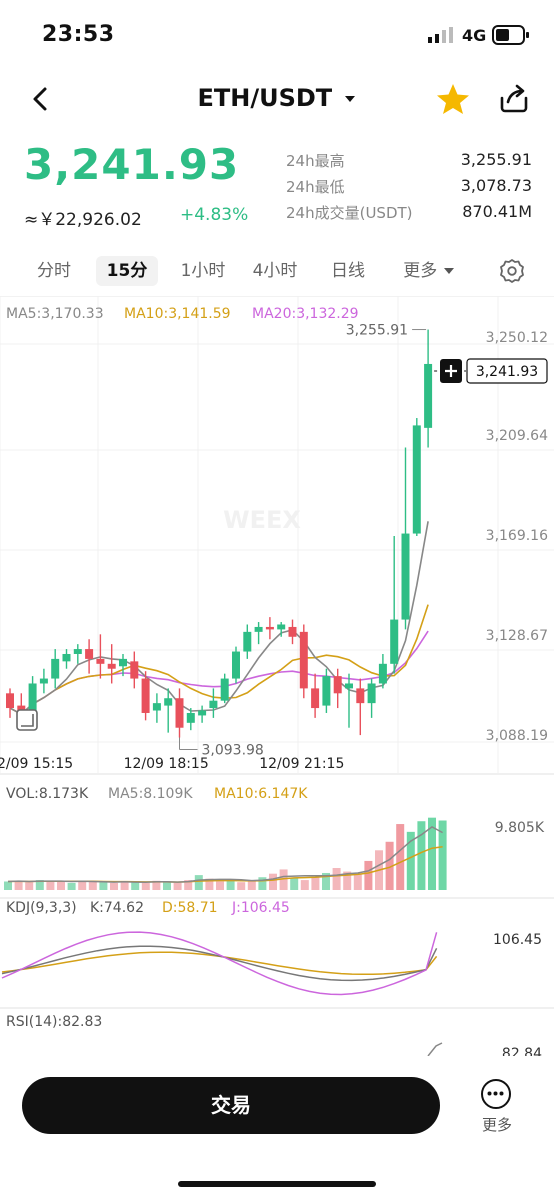  I want to click on price-cny: ≈￥22,926.02, so click(83, 220).